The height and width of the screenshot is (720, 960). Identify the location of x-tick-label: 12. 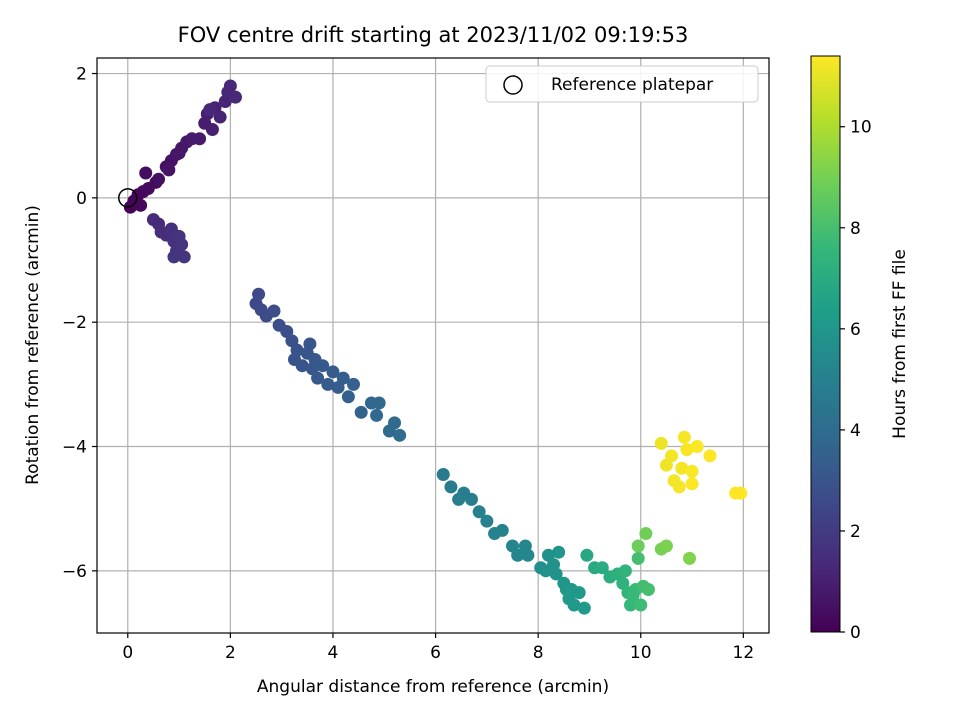
(744, 653).